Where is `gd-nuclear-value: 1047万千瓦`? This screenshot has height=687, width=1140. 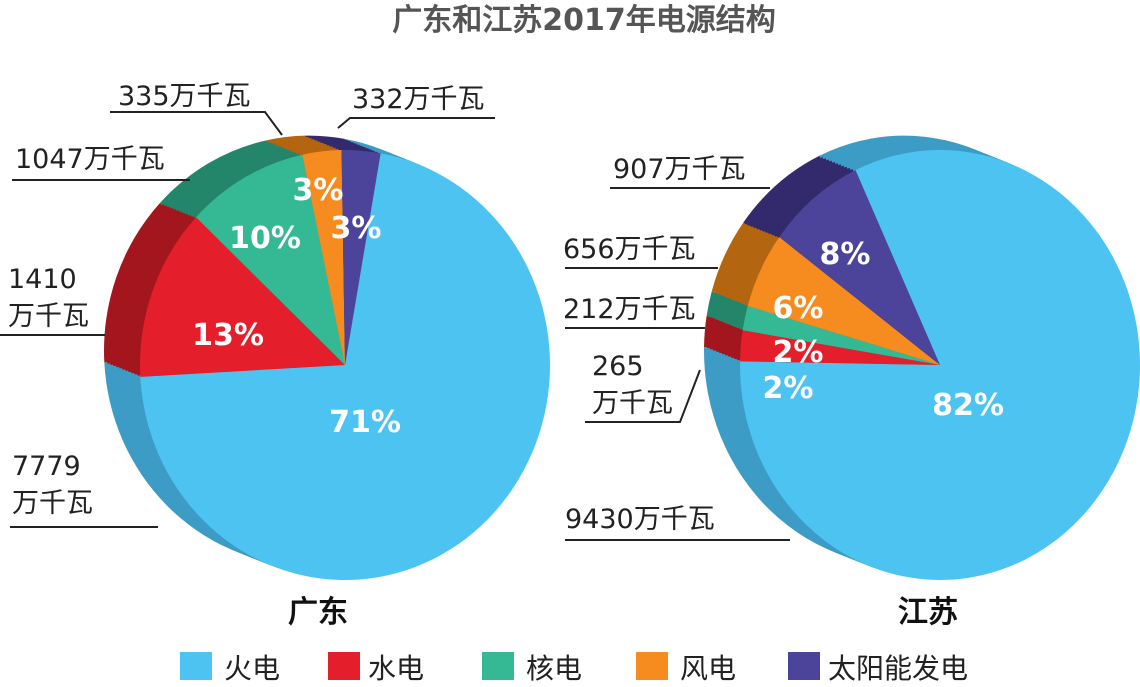
gd-nuclear-value: 1047万千瓦 is located at coordinates (90, 159).